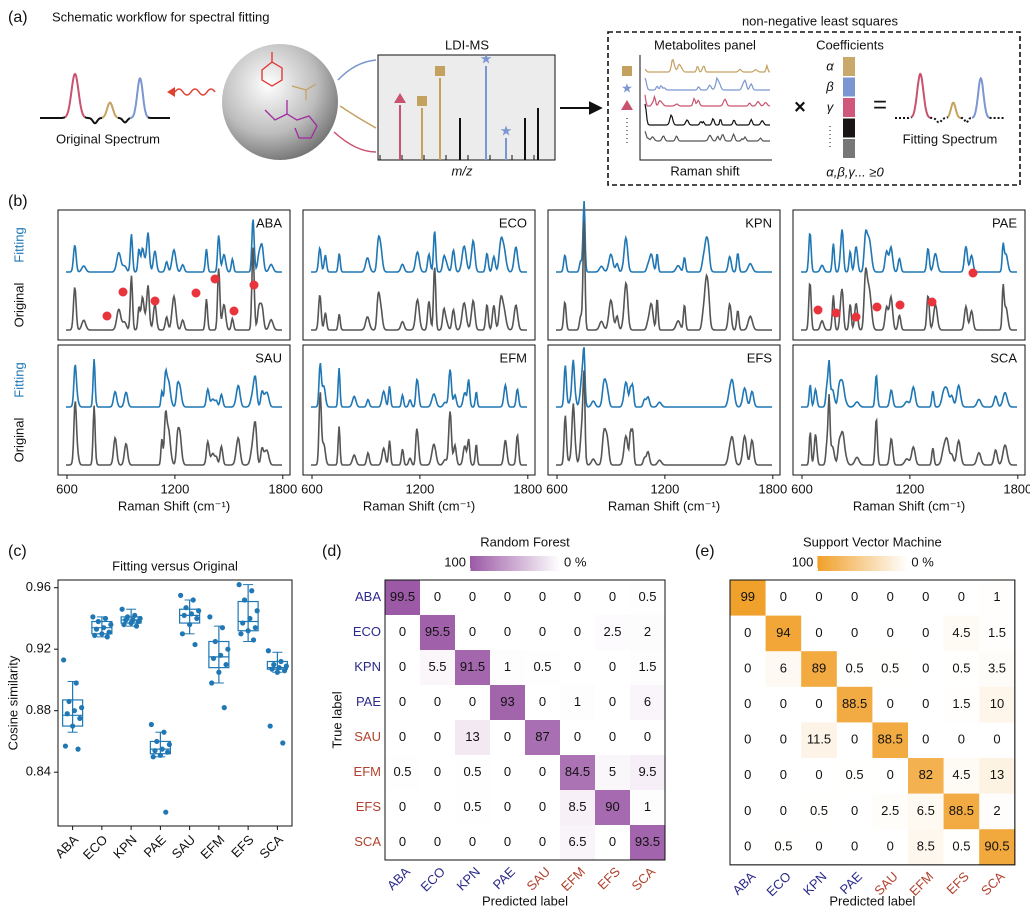 The image size is (1030, 913). I want to click on label: m/z, so click(462, 170).